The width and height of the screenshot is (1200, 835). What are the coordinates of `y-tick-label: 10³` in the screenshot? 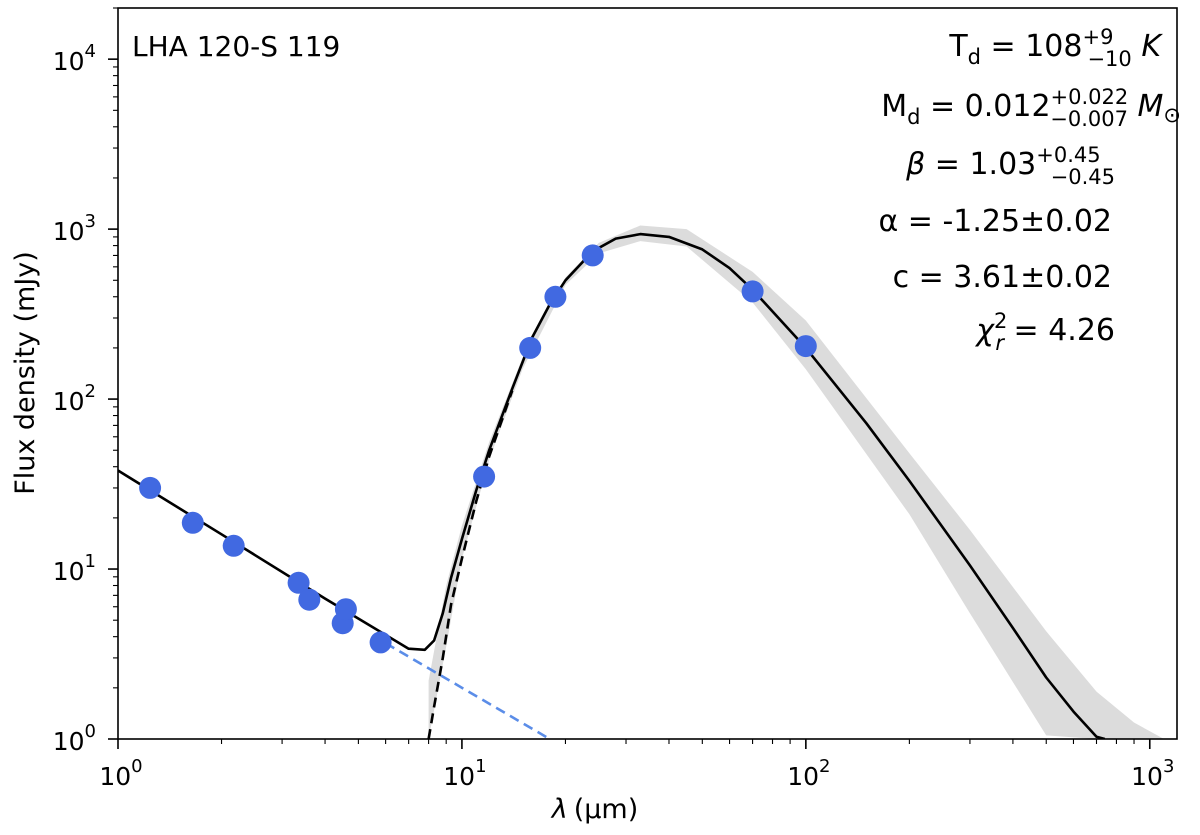 It's located at (74, 228).